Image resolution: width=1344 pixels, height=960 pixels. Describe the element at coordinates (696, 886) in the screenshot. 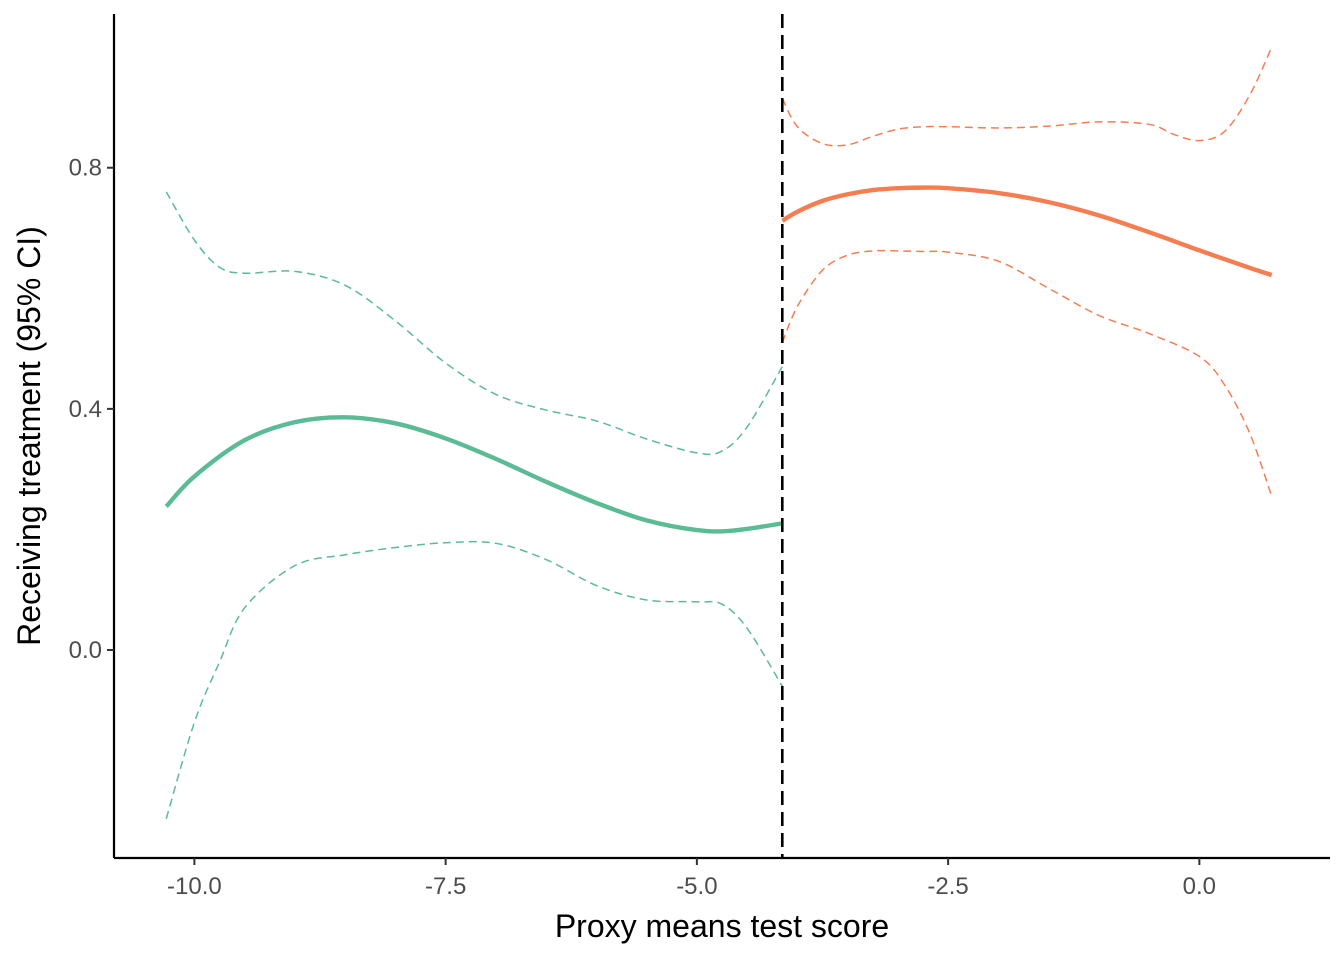

I see `x-tick-label: -5.0` at that location.